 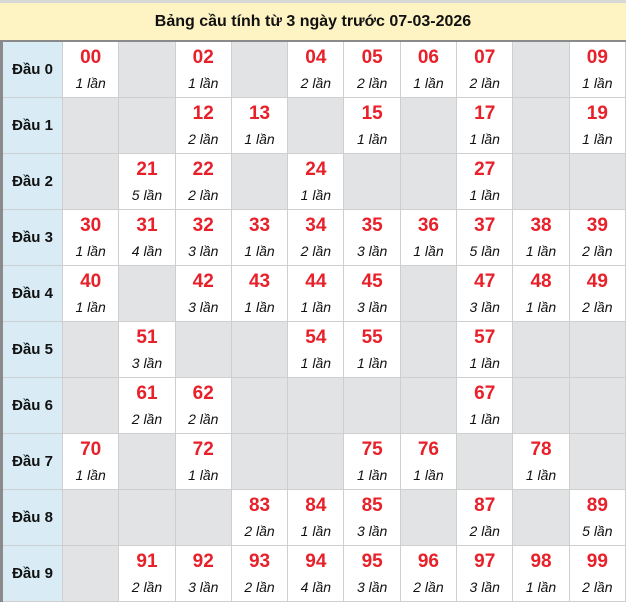 What do you see at coordinates (32, 517) in the screenshot?
I see `row-header: Đầu 8` at bounding box center [32, 517].